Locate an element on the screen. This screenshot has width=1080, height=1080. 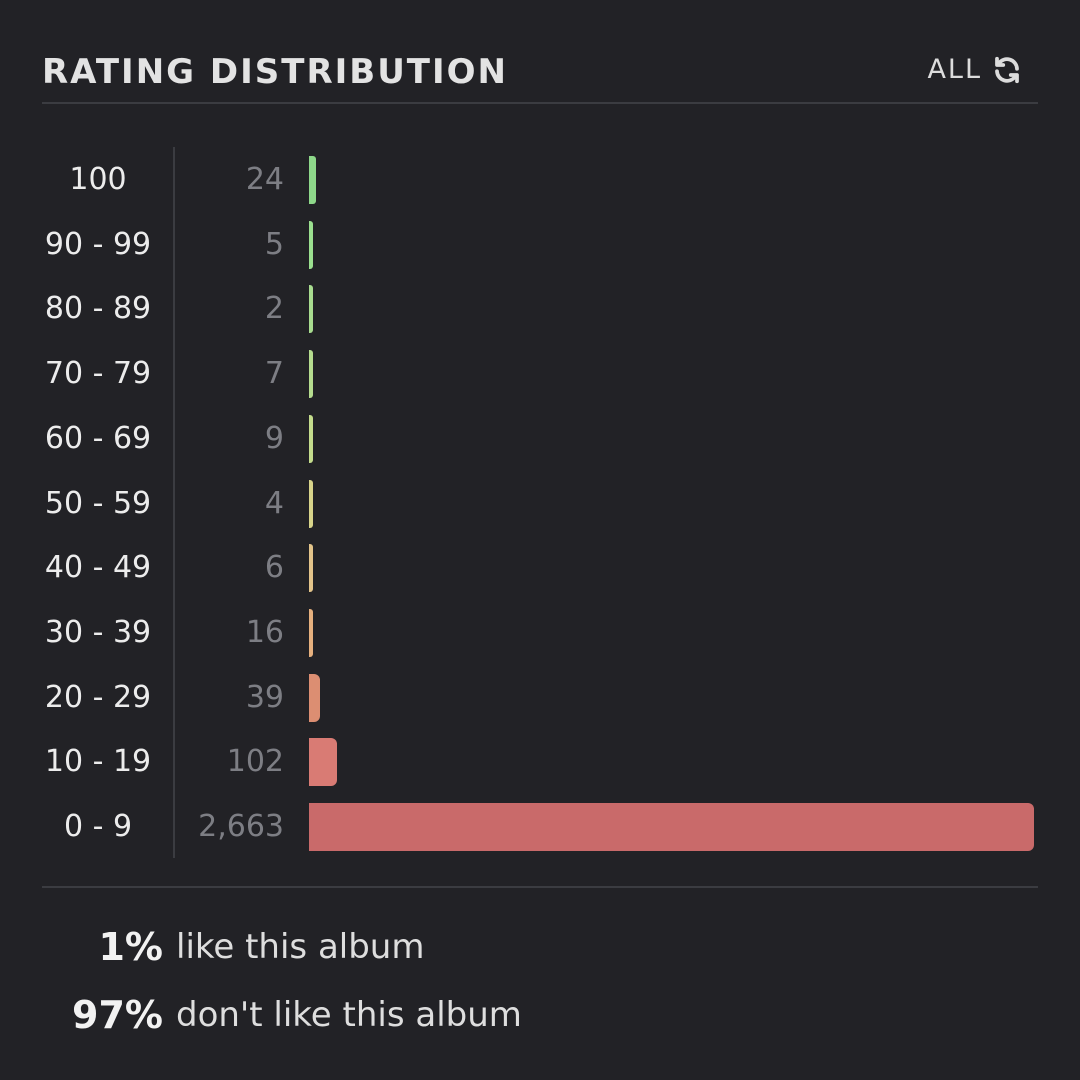
category-label: 10 - 19 is located at coordinates (98, 762).